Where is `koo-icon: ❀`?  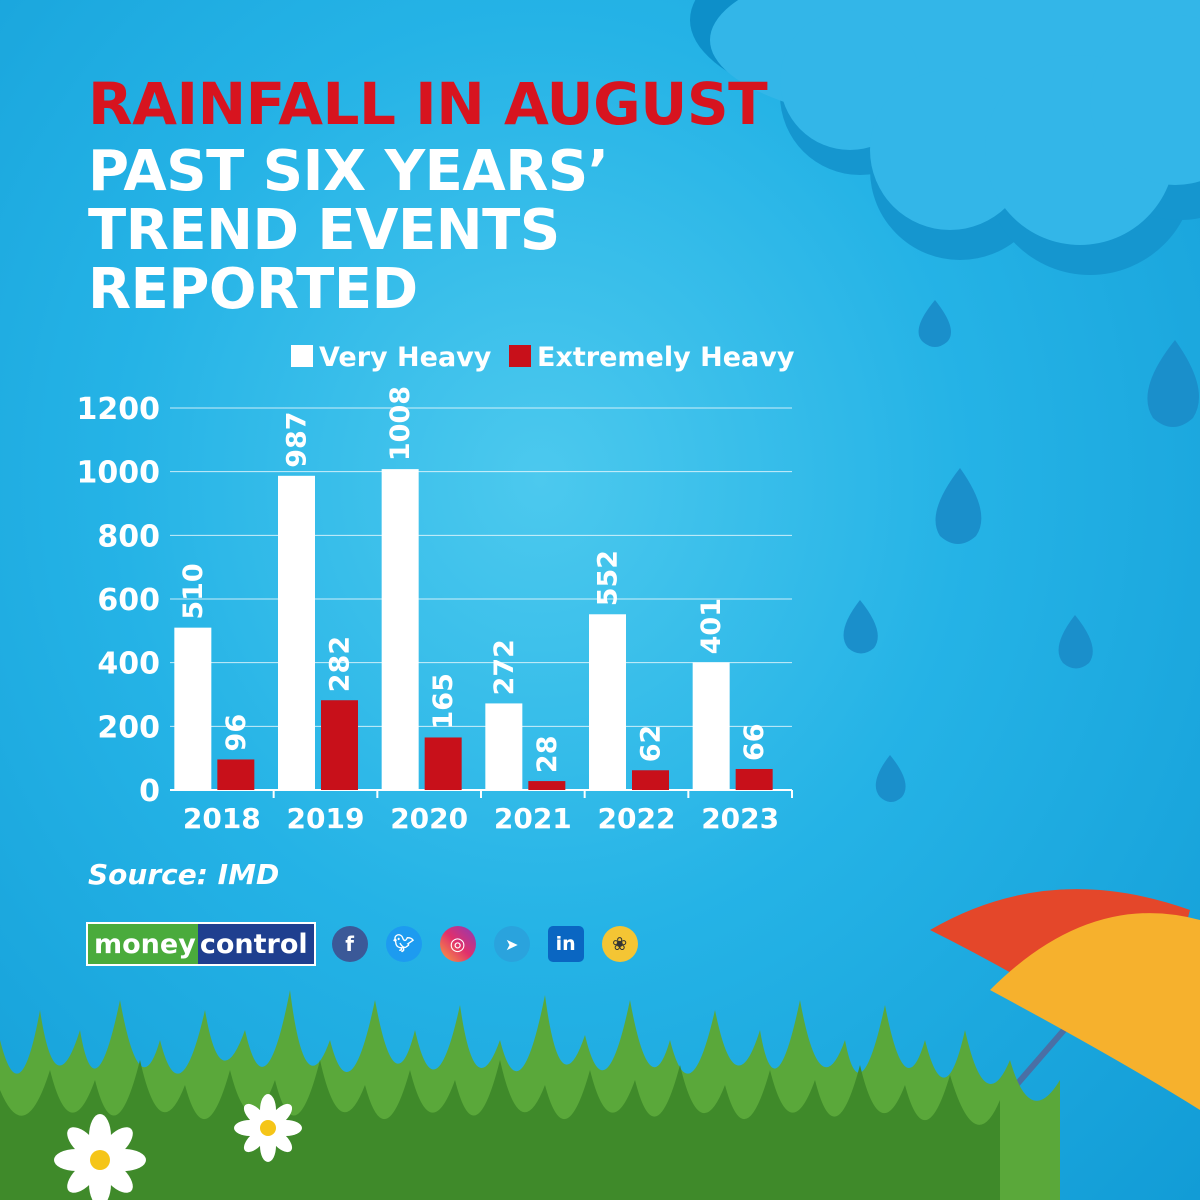
koo-icon: ❀ is located at coordinates (619, 944).